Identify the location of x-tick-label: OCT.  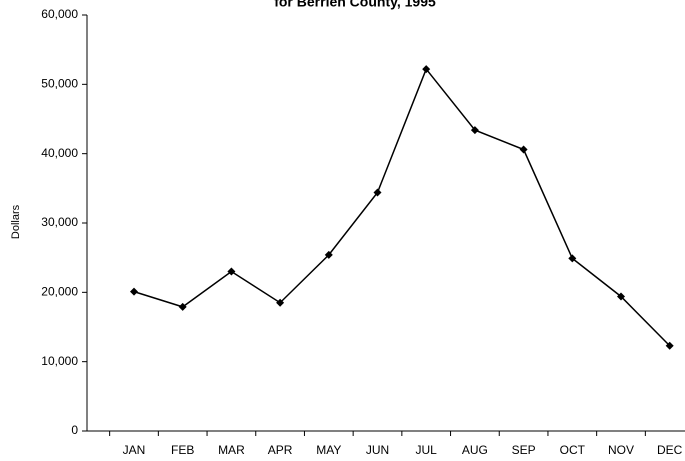
(573, 450).